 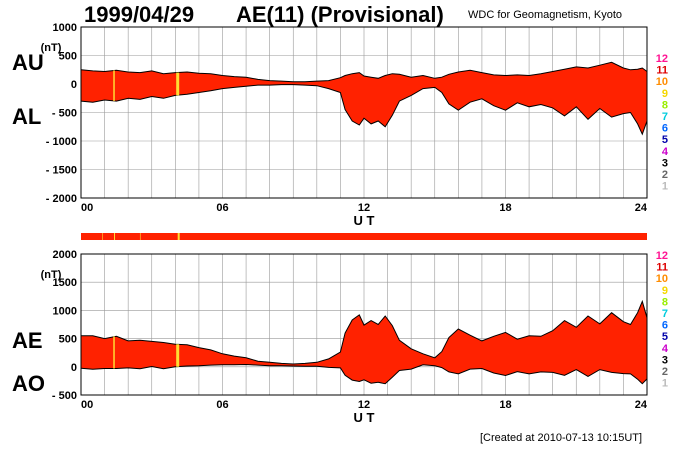 What do you see at coordinates (561, 438) in the screenshot?
I see `created-timestamp: [Created at 2010-07-13 10:15UT]` at bounding box center [561, 438].